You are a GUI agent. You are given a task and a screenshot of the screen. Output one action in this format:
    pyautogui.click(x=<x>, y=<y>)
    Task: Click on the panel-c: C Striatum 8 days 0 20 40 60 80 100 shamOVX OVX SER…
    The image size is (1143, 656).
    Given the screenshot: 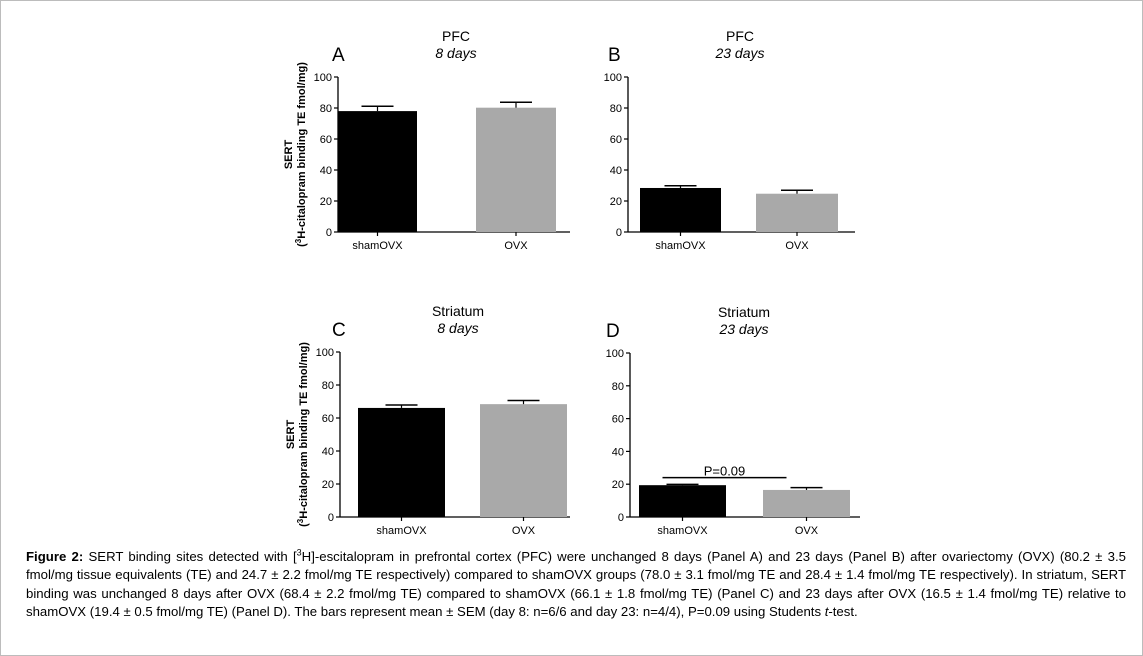 What is the action you would take?
    pyautogui.click(x=420, y=422)
    